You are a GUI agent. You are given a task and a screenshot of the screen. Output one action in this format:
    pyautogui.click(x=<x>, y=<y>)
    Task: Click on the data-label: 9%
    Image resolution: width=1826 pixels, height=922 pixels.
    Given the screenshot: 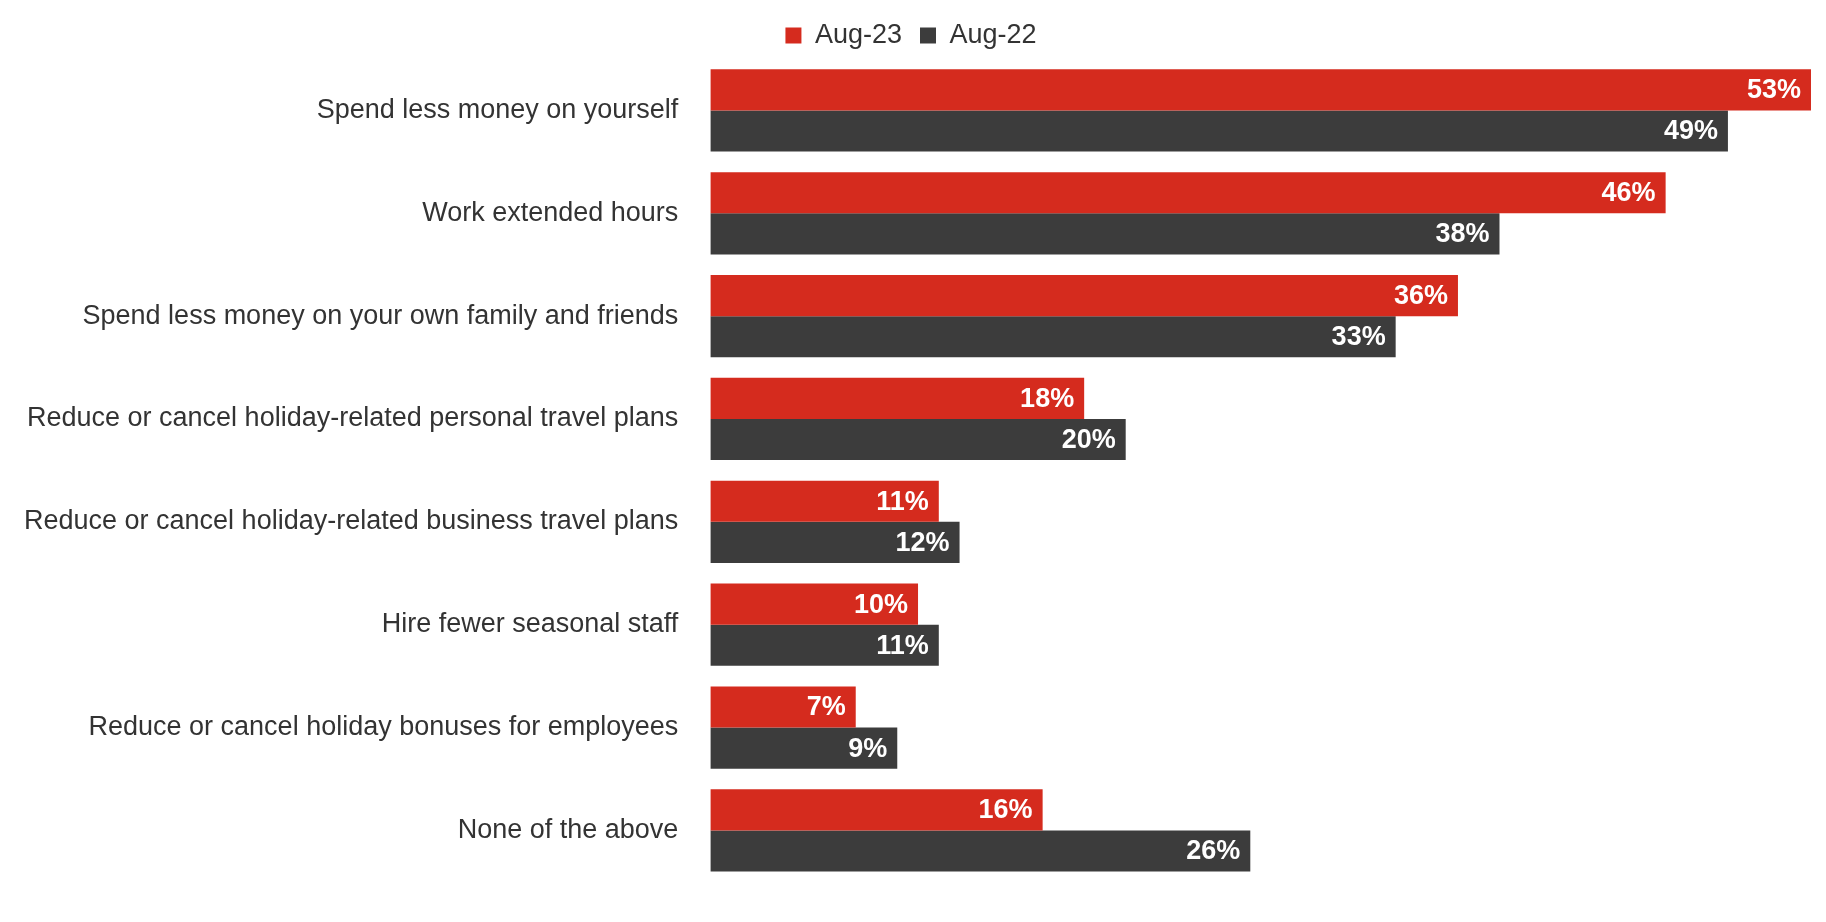 What is the action you would take?
    pyautogui.click(x=868, y=747)
    